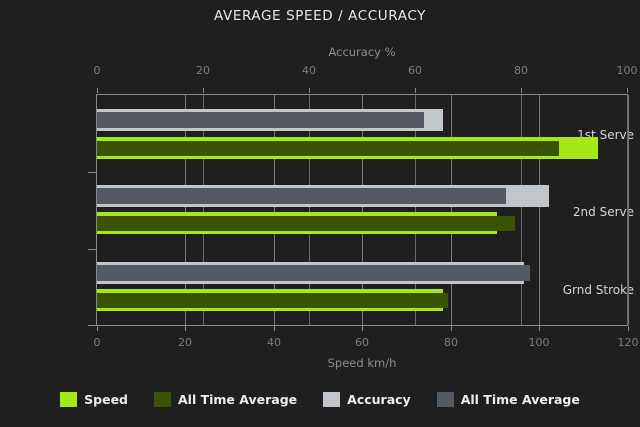  I want to click on legend-item-2: All Time Average, so click(225, 399).